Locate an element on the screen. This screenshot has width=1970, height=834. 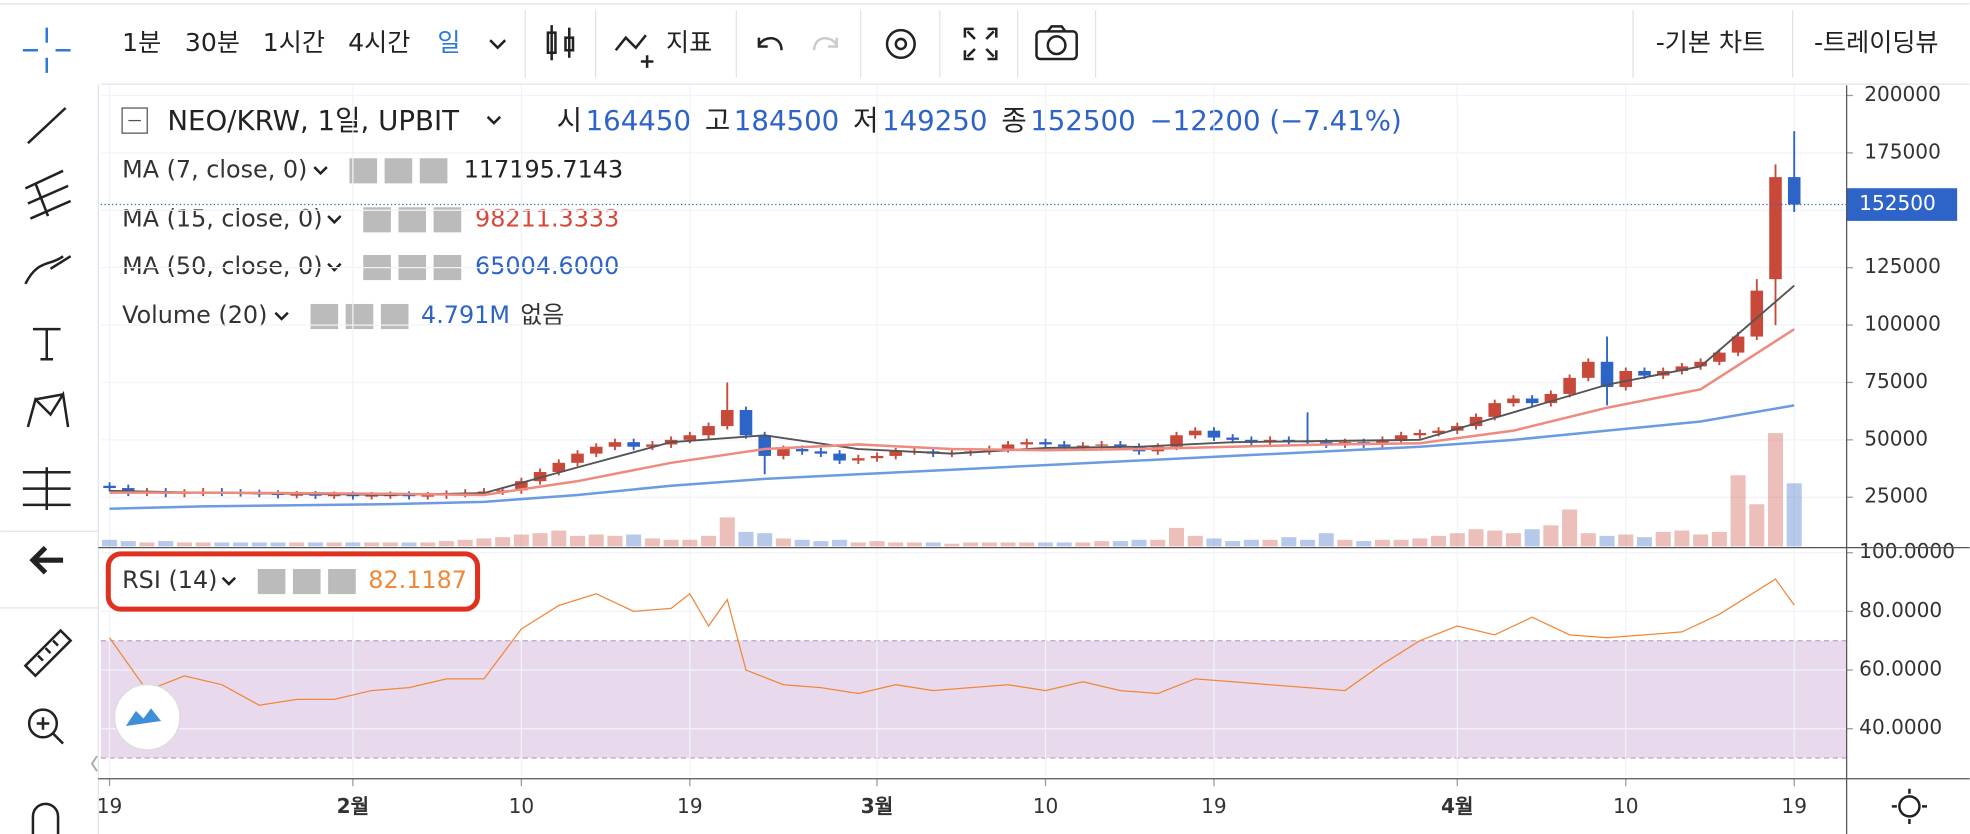
axis-settings is located at coordinates (1909, 806).